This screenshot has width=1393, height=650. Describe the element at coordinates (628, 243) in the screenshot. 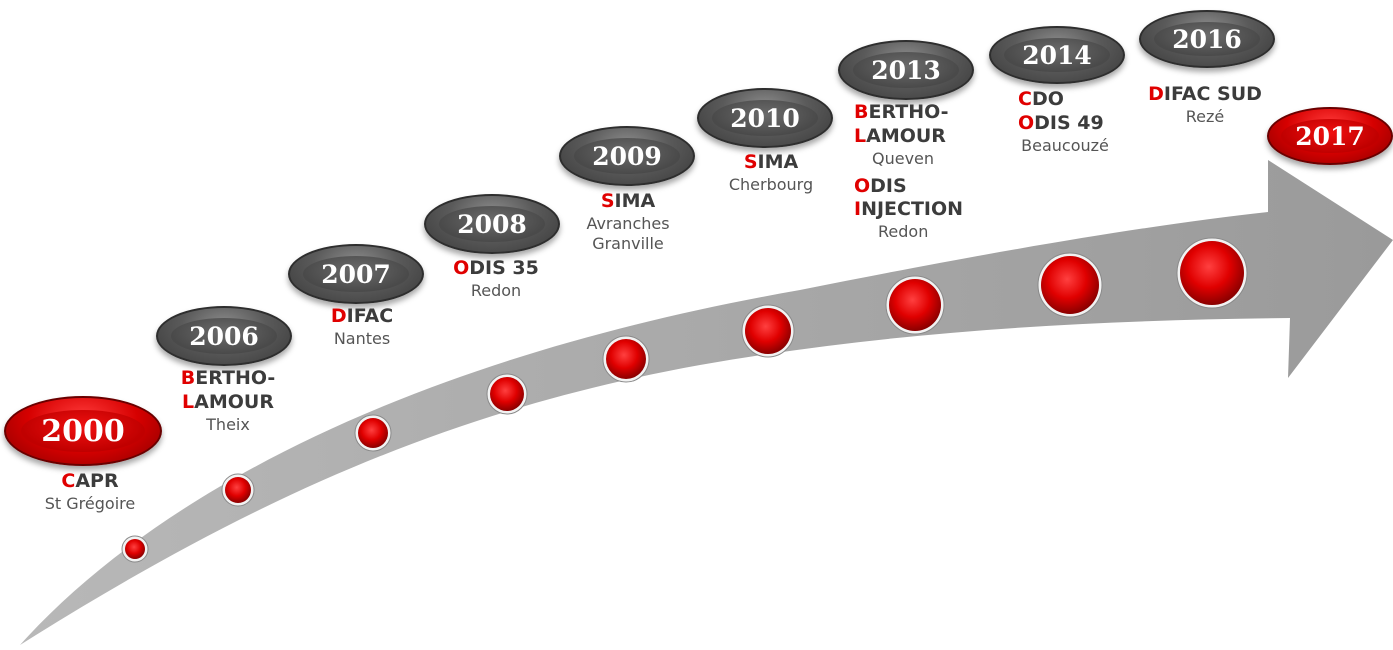

I see `city-name-2: Granville` at that location.